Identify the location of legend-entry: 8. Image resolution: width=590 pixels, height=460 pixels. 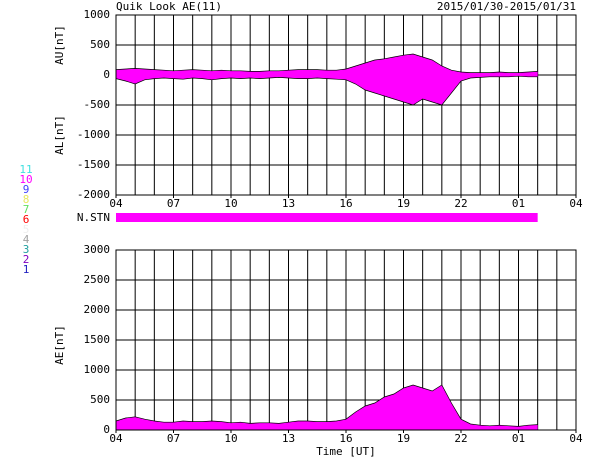
(26, 199).